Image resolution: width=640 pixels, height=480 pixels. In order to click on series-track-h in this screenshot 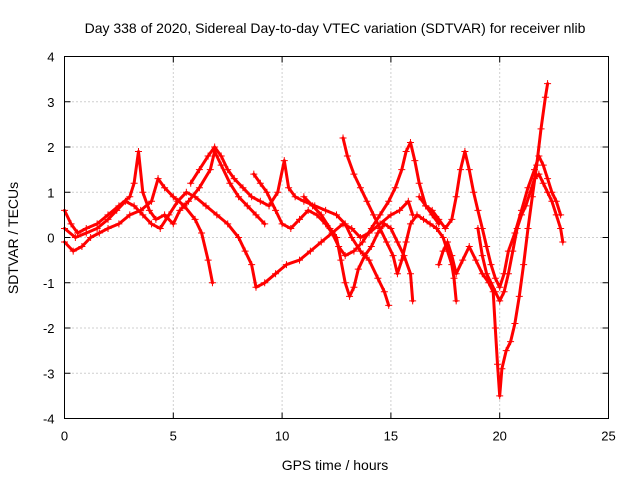, I will do `click(490, 219)`.